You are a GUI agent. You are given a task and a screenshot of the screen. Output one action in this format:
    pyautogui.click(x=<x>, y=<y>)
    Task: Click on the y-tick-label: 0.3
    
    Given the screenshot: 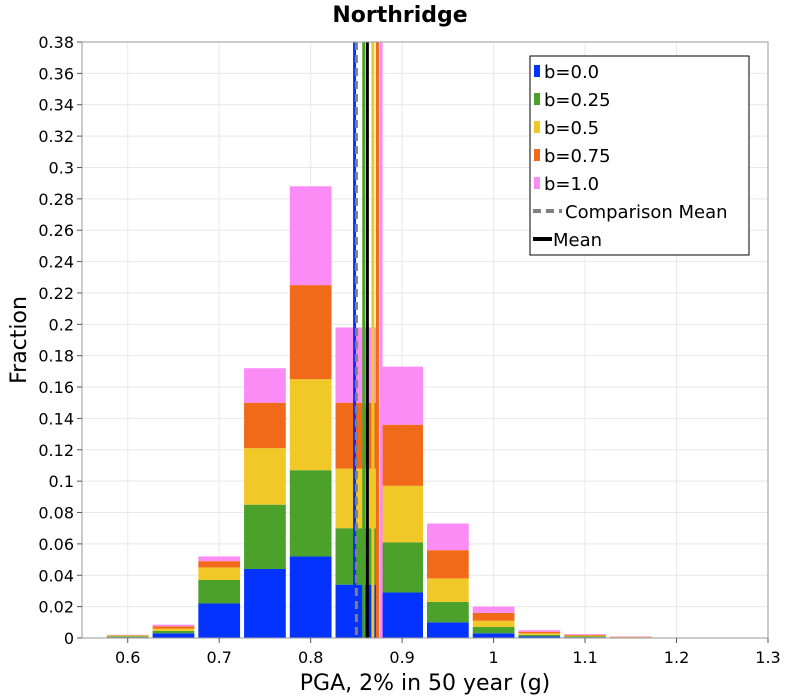 What is the action you would take?
    pyautogui.click(x=61, y=167)
    